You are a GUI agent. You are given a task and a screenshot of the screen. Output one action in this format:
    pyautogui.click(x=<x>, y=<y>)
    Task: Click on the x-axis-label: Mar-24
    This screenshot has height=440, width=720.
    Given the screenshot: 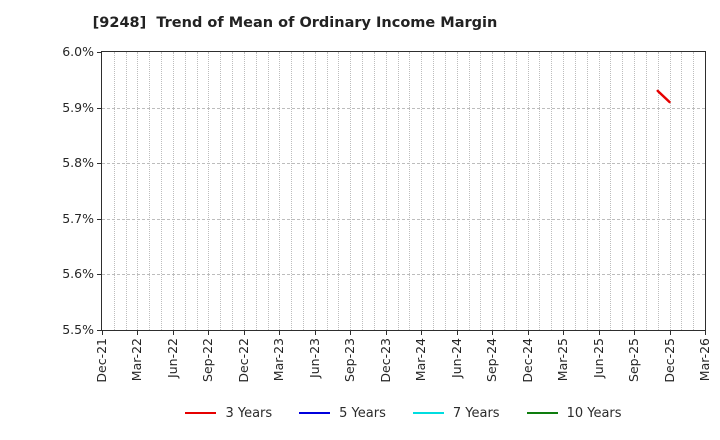 What is the action you would take?
    pyautogui.click(x=421, y=360)
    